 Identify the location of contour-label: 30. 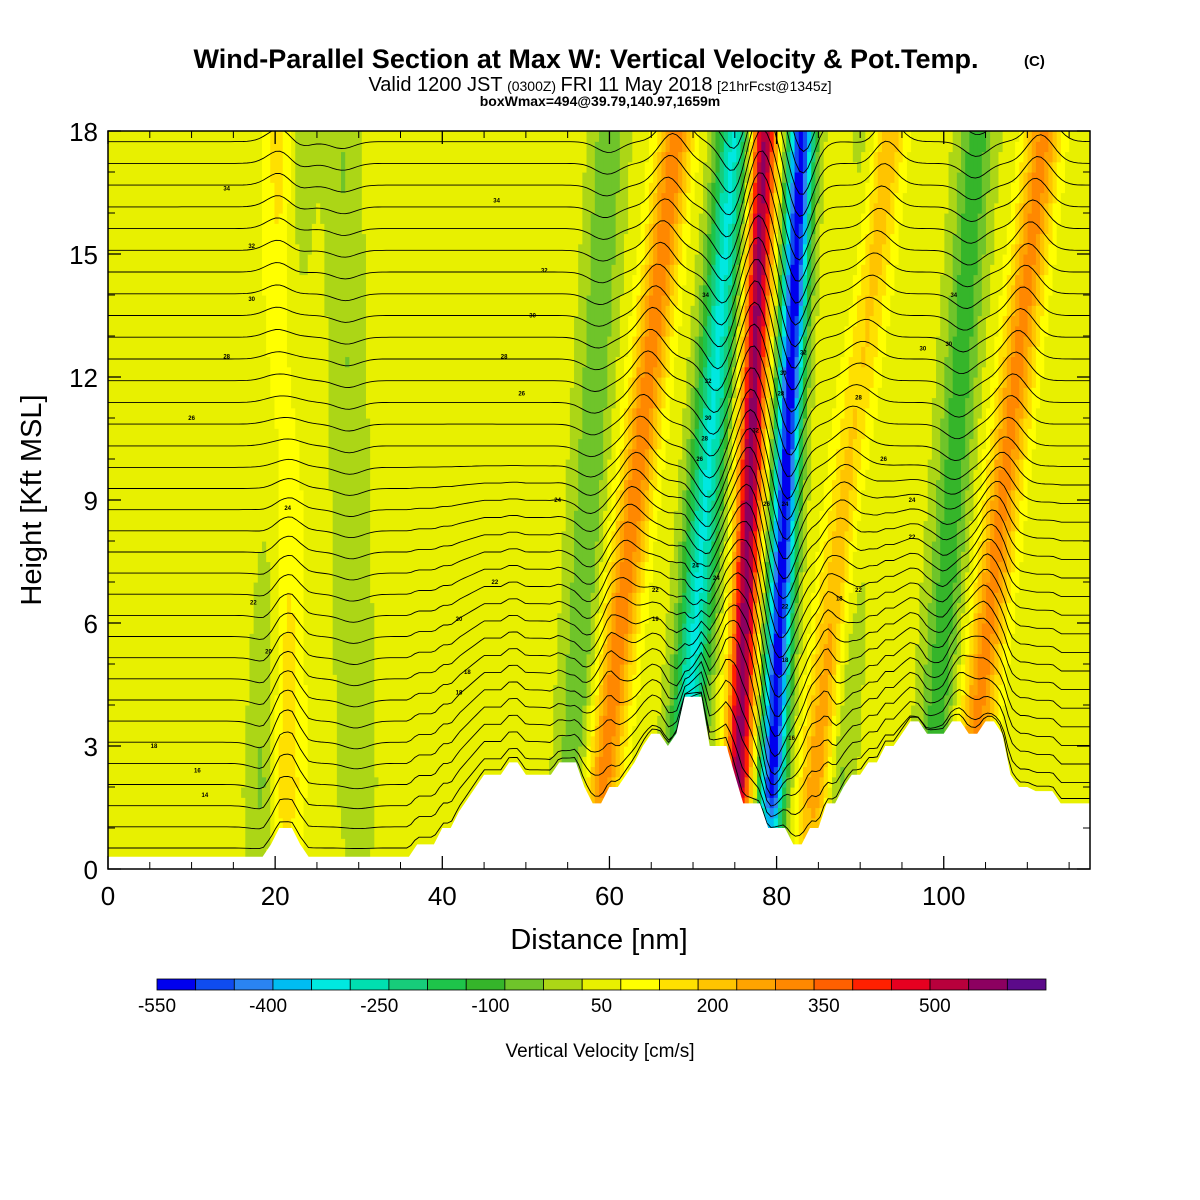
(708, 419).